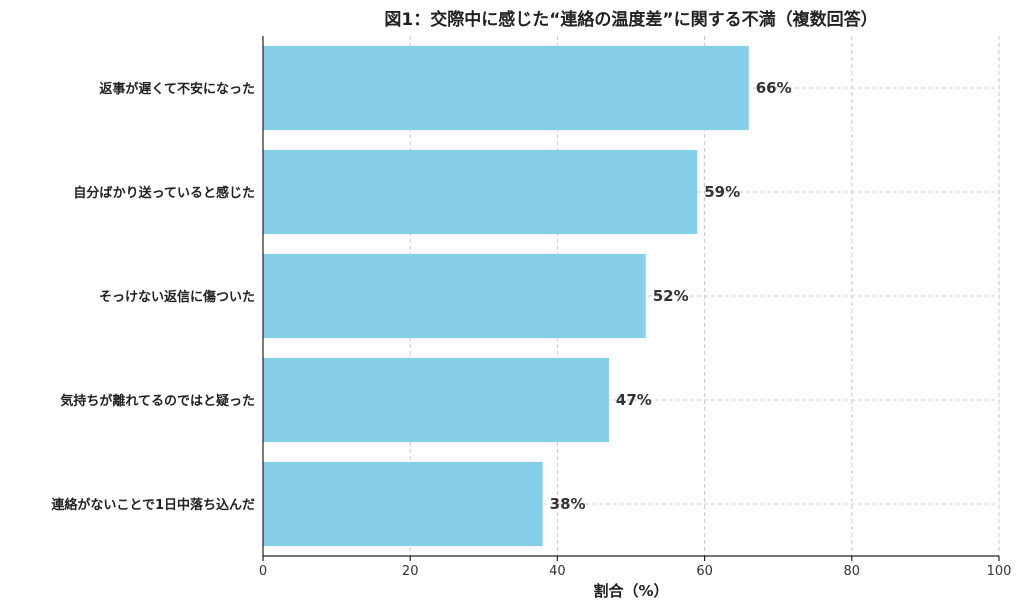 The height and width of the screenshot is (611, 1024). Describe the element at coordinates (568, 504) in the screenshot. I see `value-label-4: 38%` at that location.